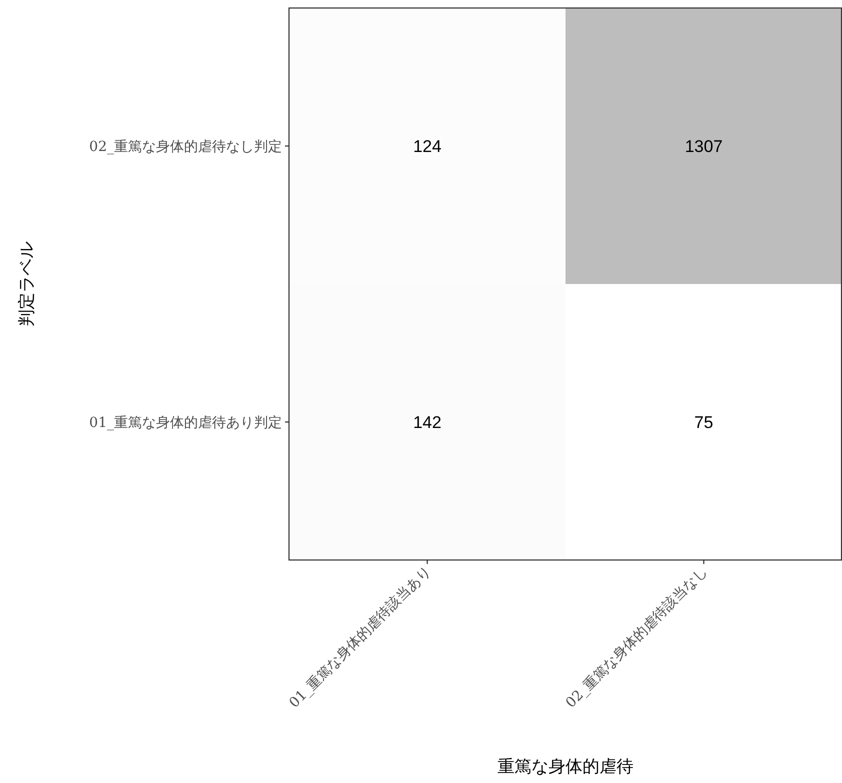  Describe the element at coordinates (427, 422) in the screenshot. I see `data-label: 142` at that location.